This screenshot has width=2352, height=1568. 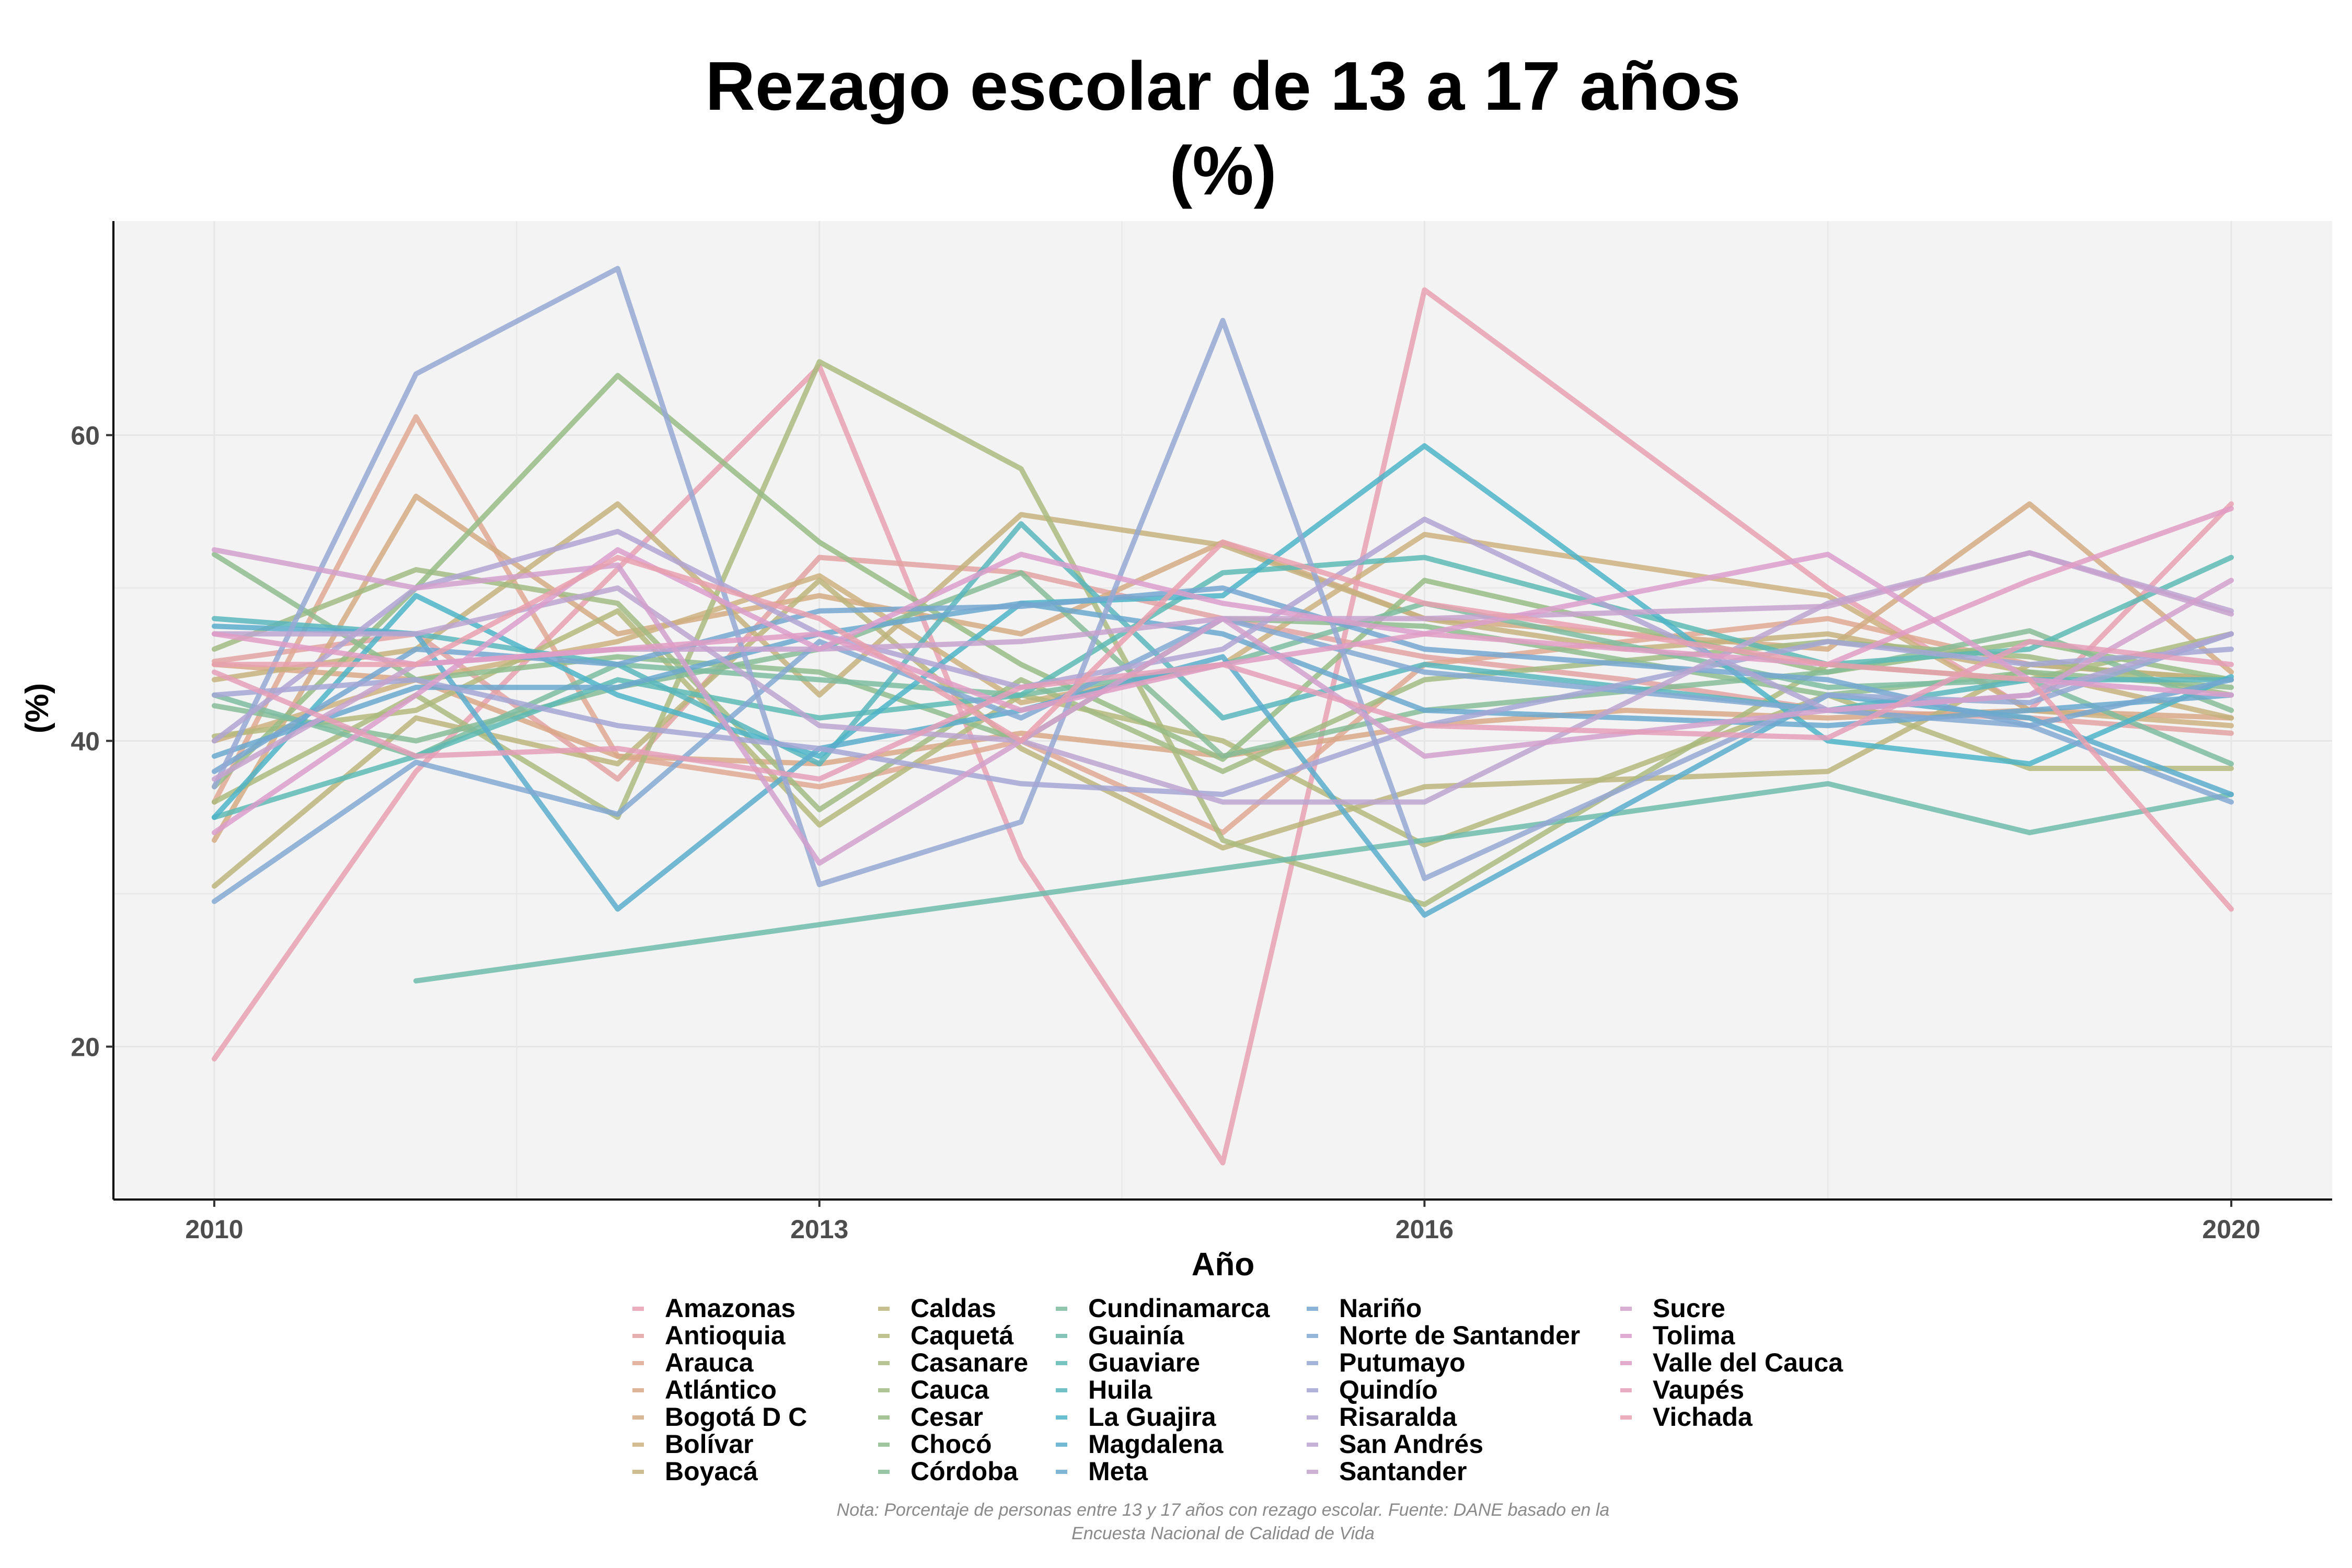 I want to click on chart-title-unit: (%), so click(x=1222, y=170).